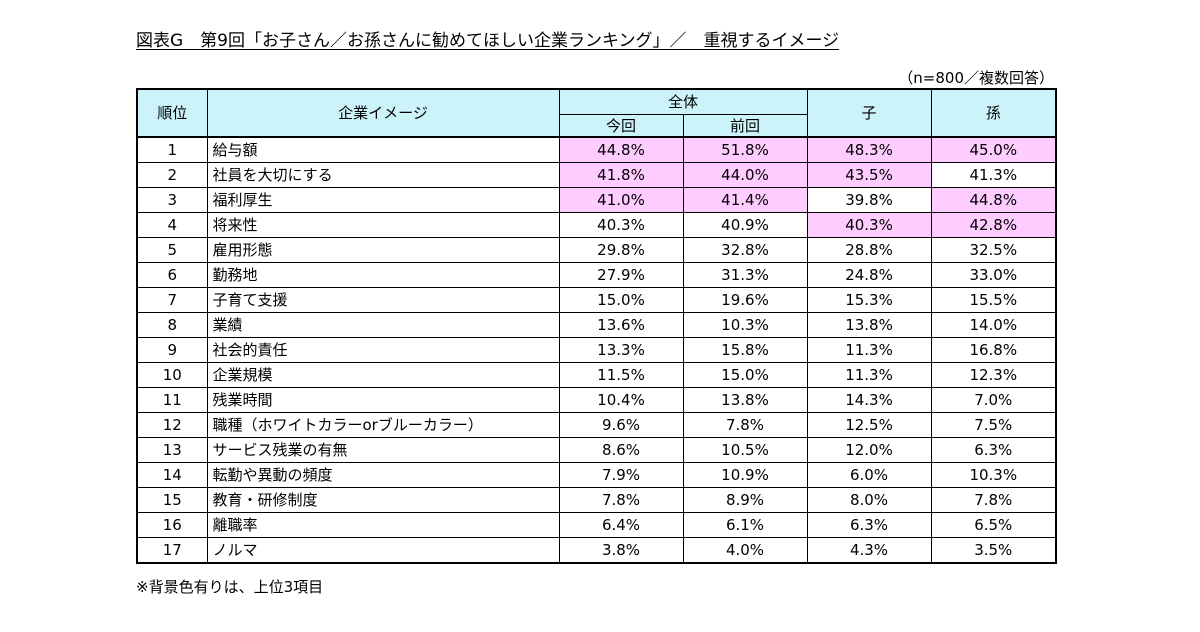 The width and height of the screenshot is (1200, 632). What do you see at coordinates (172, 375) in the screenshot?
I see `rank-cell: 10` at bounding box center [172, 375].